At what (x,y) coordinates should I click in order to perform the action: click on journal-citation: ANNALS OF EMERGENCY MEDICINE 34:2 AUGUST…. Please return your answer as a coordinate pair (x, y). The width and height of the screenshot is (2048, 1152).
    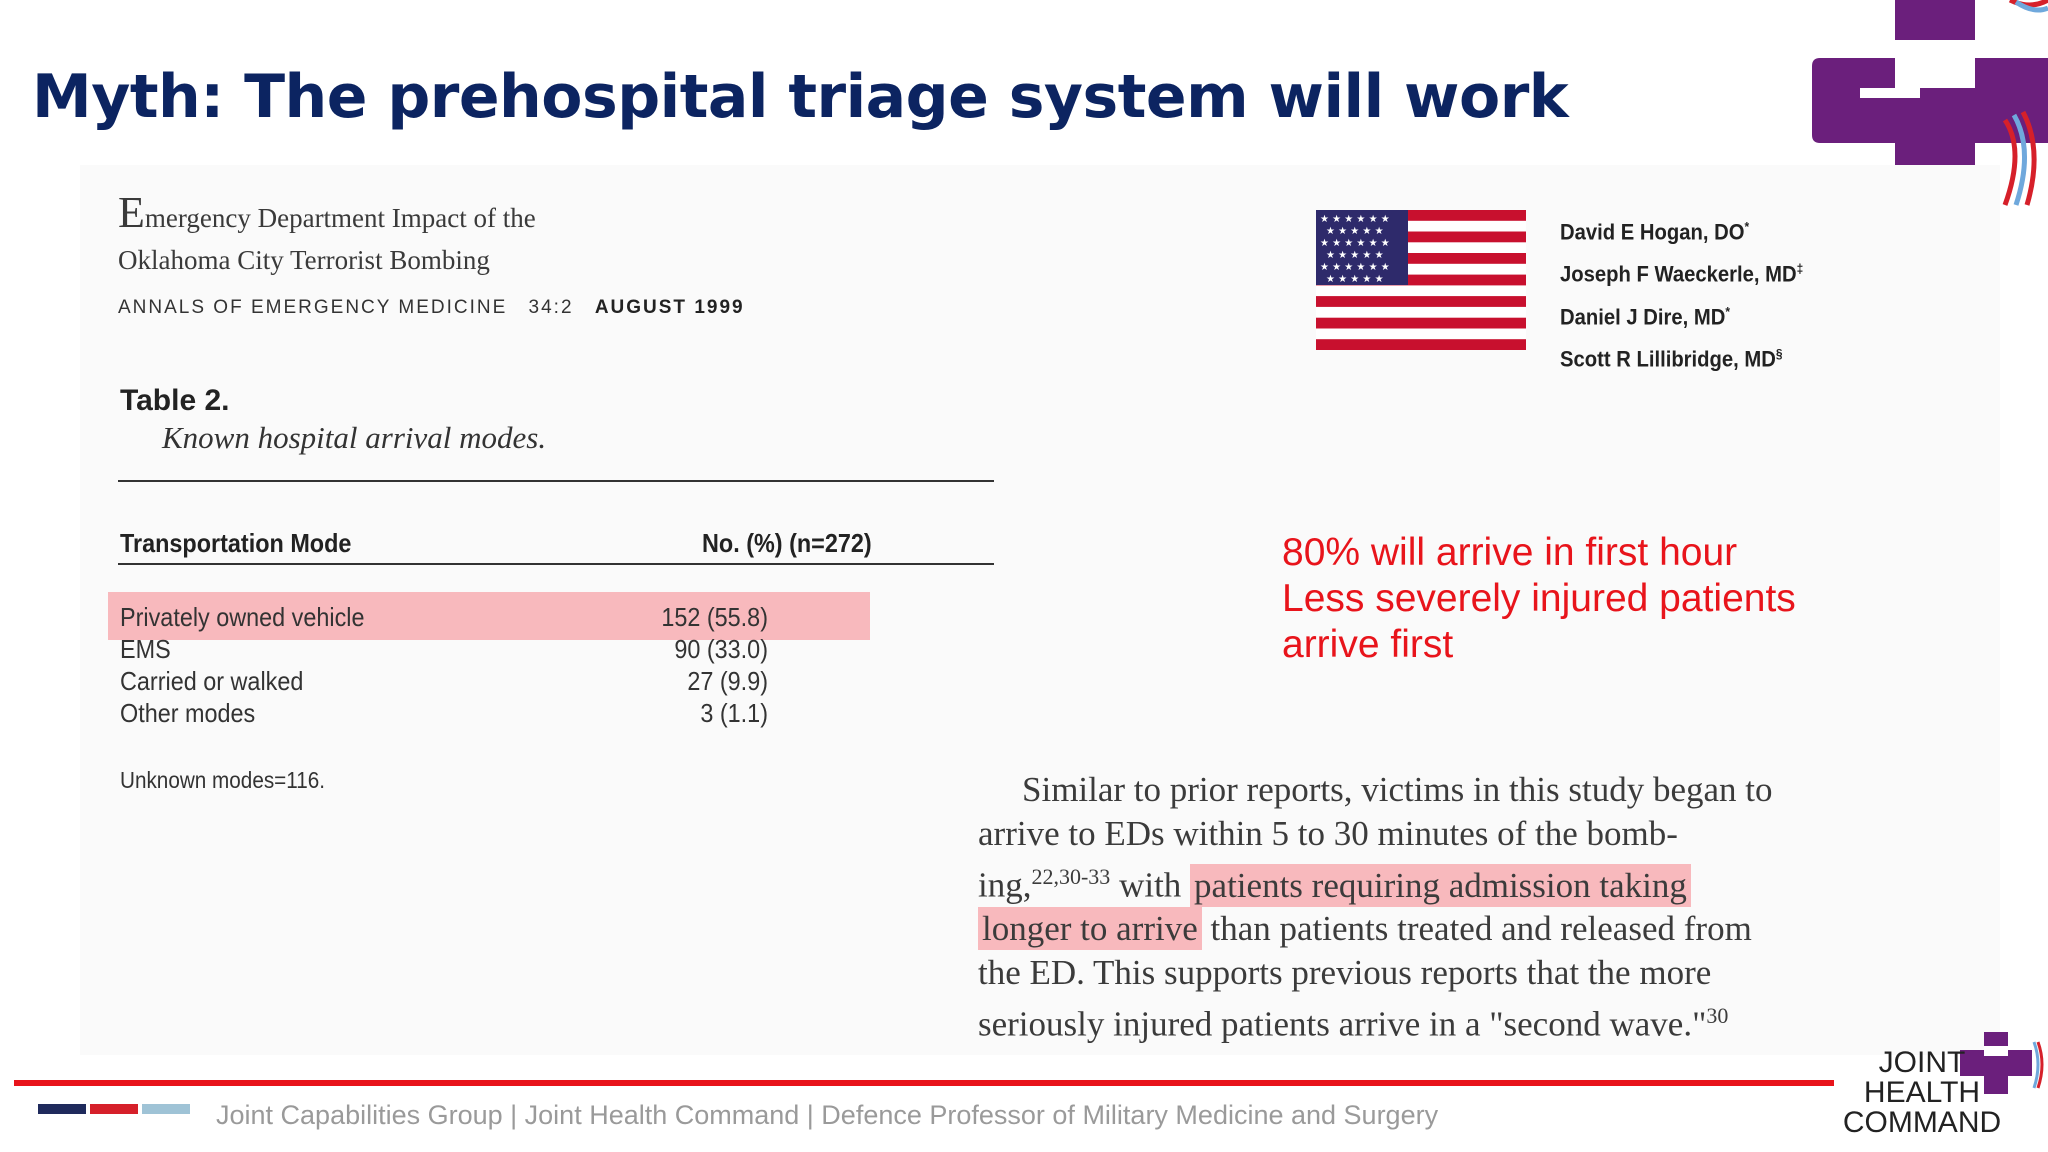
    Looking at the image, I should click on (431, 307).